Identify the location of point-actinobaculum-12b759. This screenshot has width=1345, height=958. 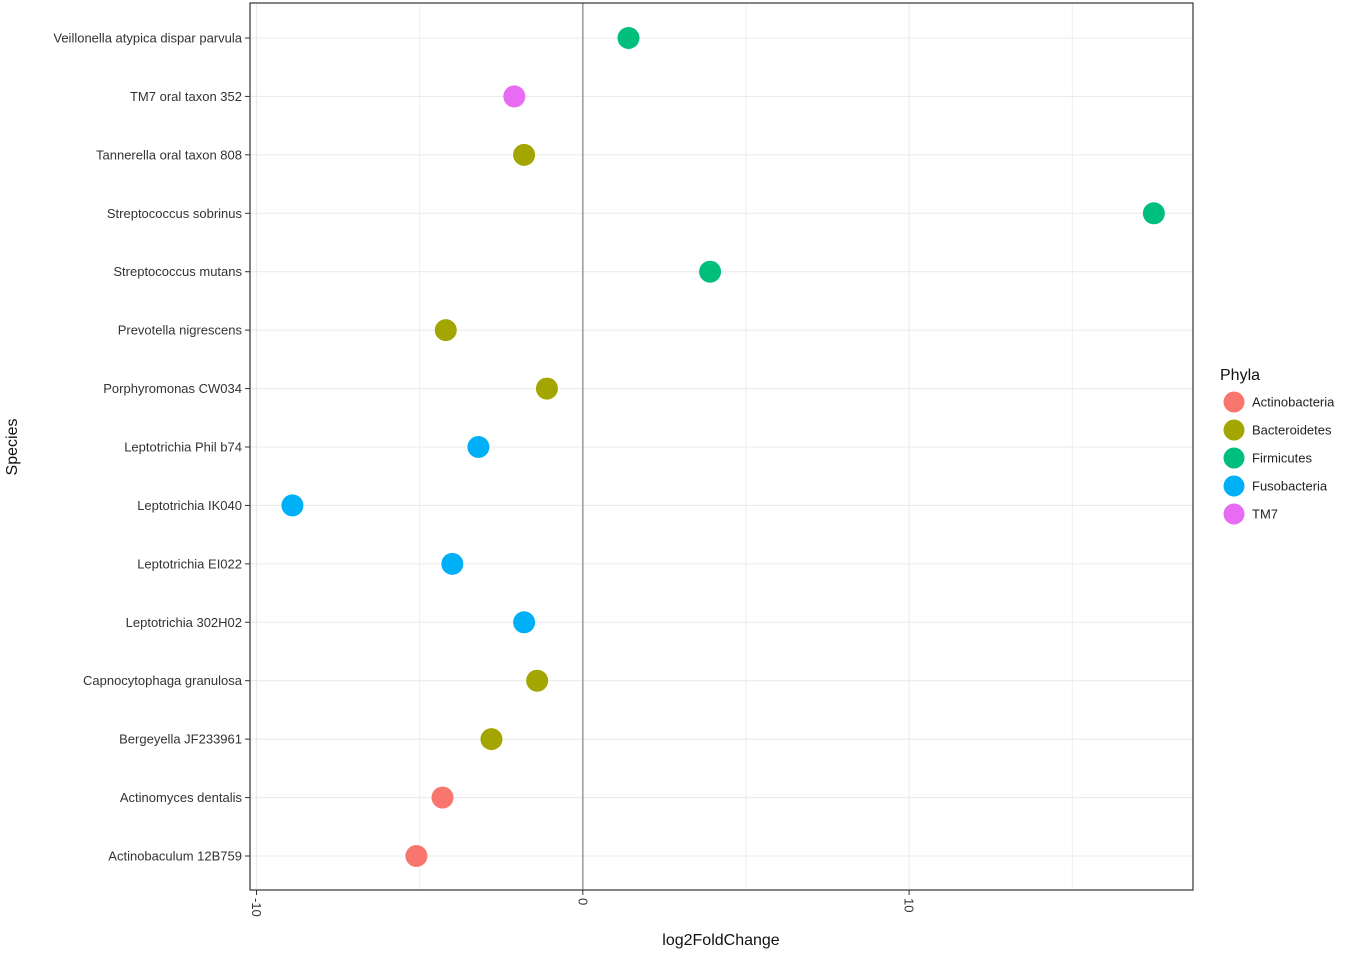
(416, 856).